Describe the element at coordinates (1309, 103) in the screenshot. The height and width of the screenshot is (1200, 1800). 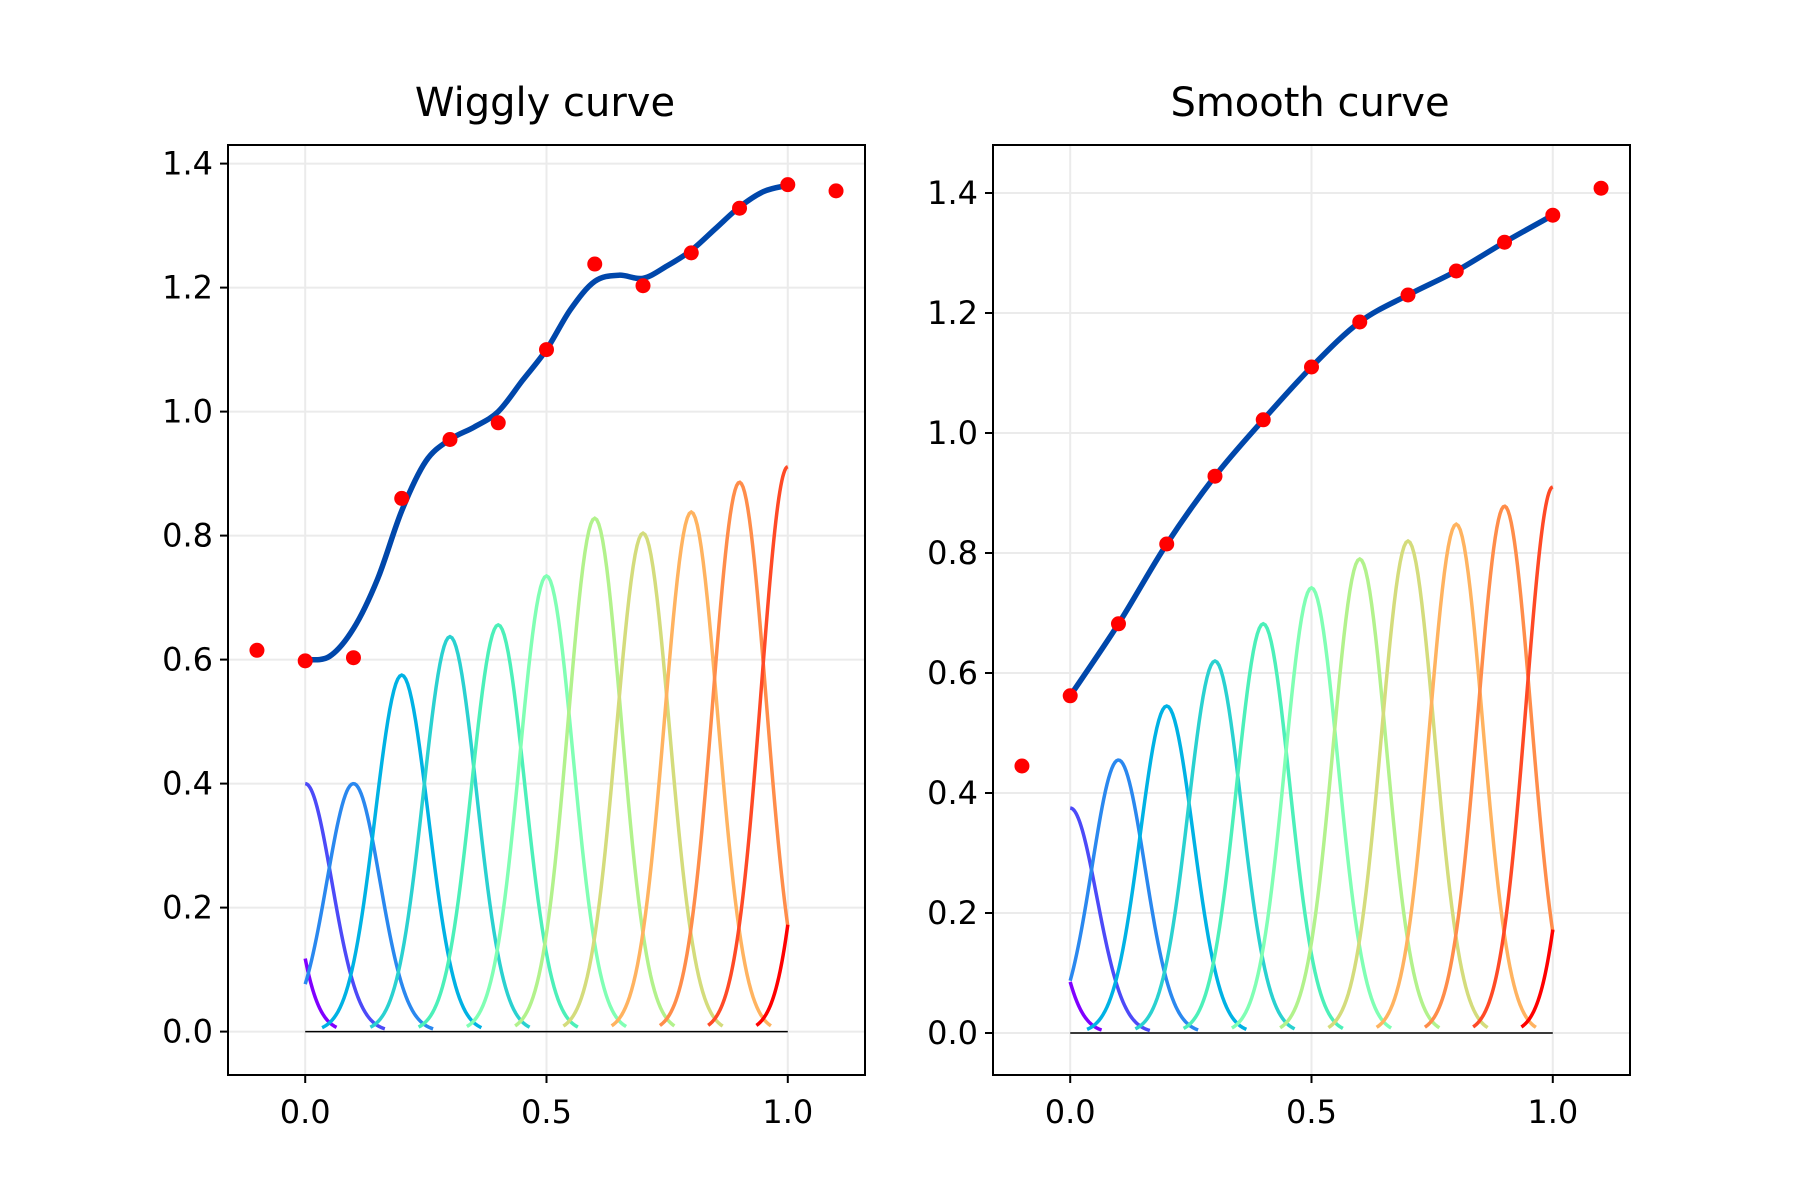
I see `panel-title: Smooth curve` at that location.